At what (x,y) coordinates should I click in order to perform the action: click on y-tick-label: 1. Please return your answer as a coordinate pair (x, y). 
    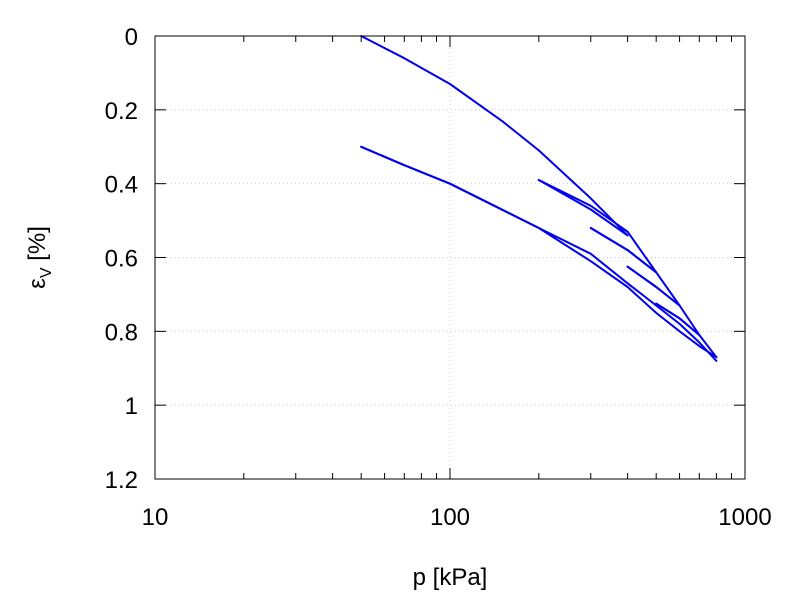
    Looking at the image, I should click on (131, 406).